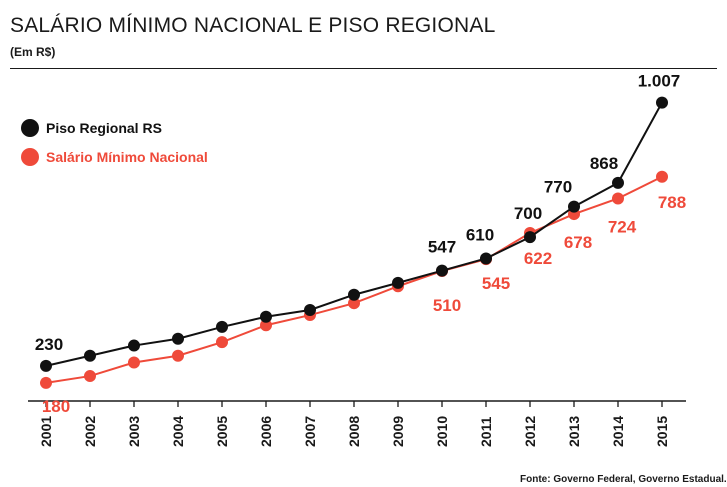 Image resolution: width=727 pixels, height=487 pixels. What do you see at coordinates (354, 431) in the screenshot?
I see `x-tick-label-2008: 2008` at bounding box center [354, 431].